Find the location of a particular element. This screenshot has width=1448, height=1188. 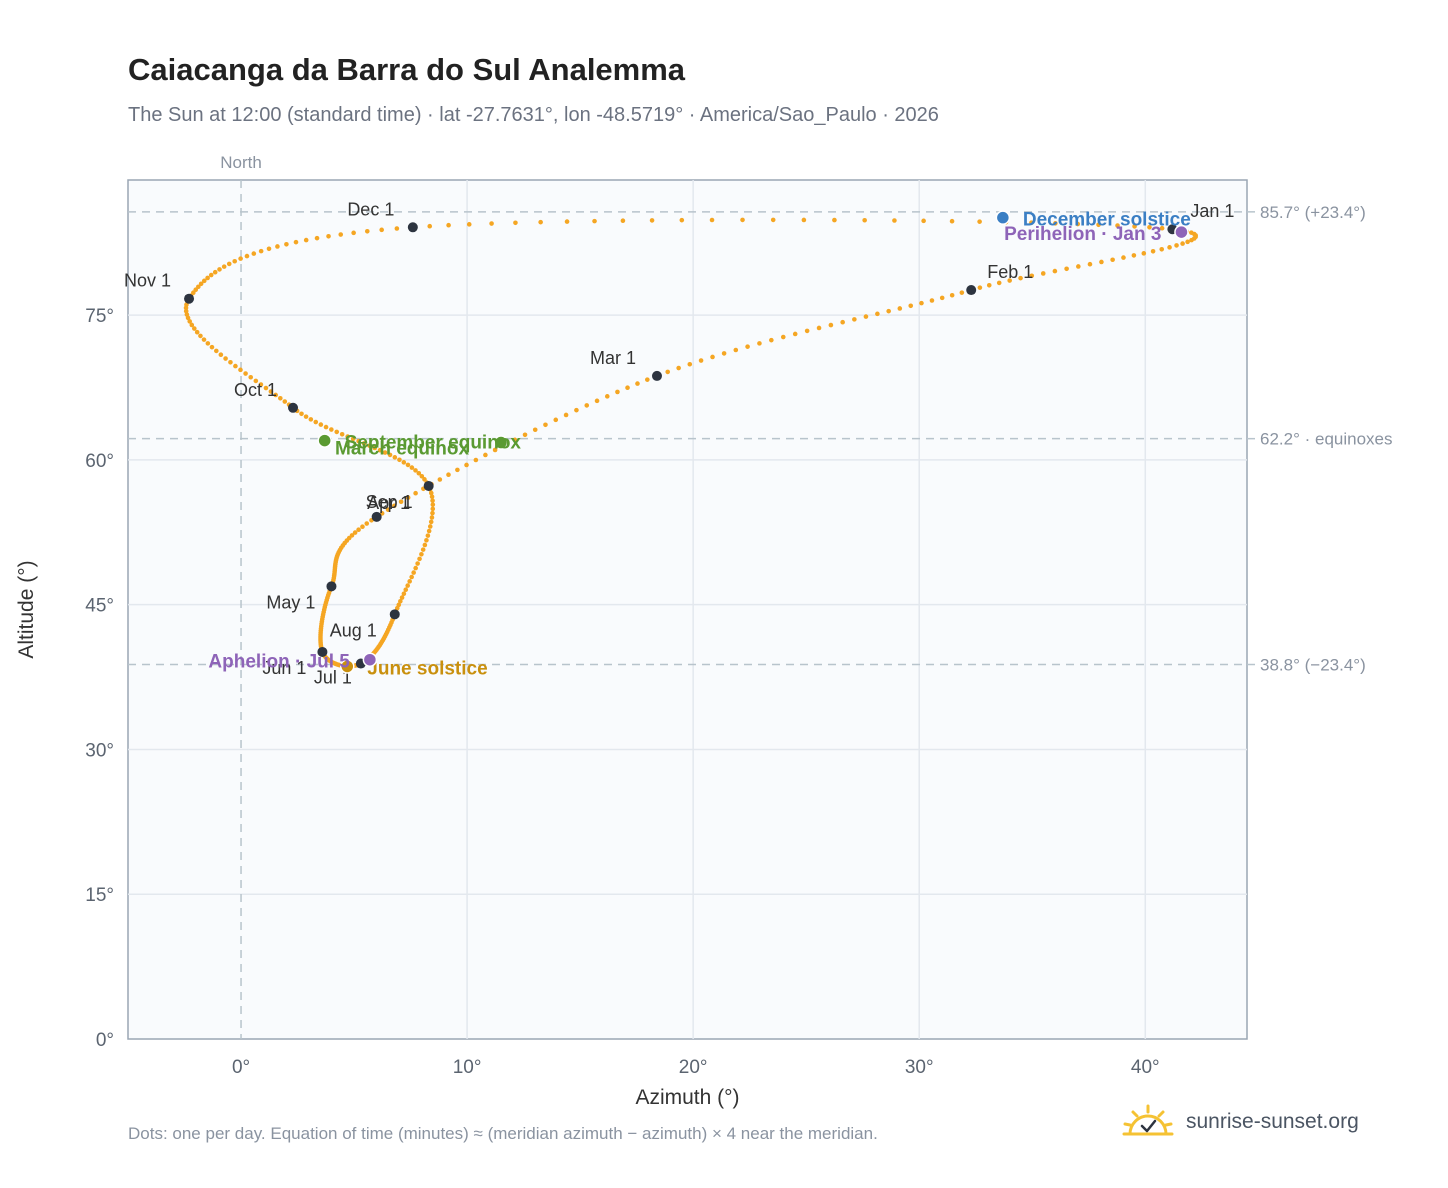

event-label: December solstice is located at coordinates (1107, 220).